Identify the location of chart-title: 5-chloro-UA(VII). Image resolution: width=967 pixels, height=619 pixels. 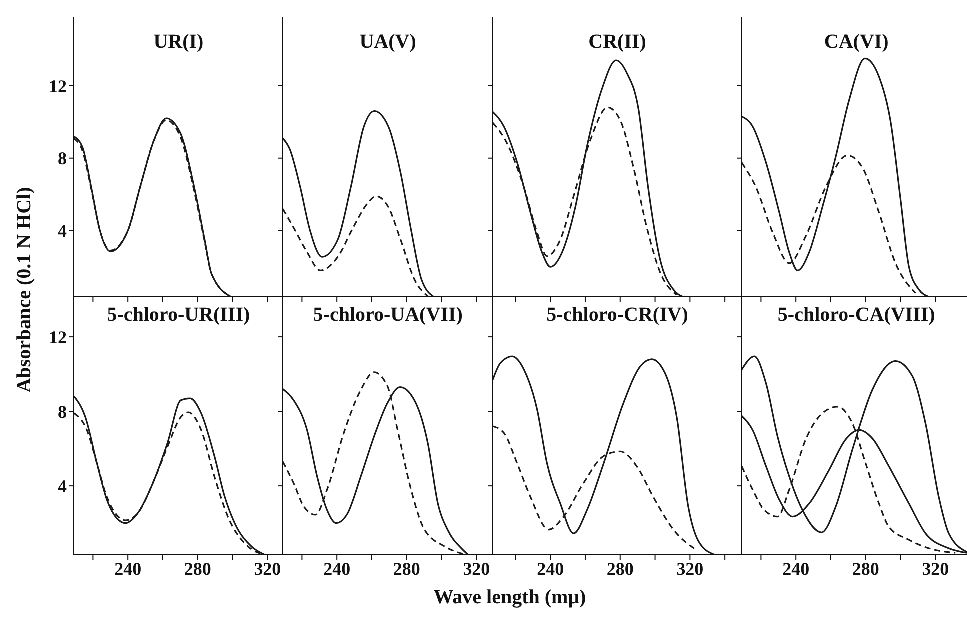
(388, 315).